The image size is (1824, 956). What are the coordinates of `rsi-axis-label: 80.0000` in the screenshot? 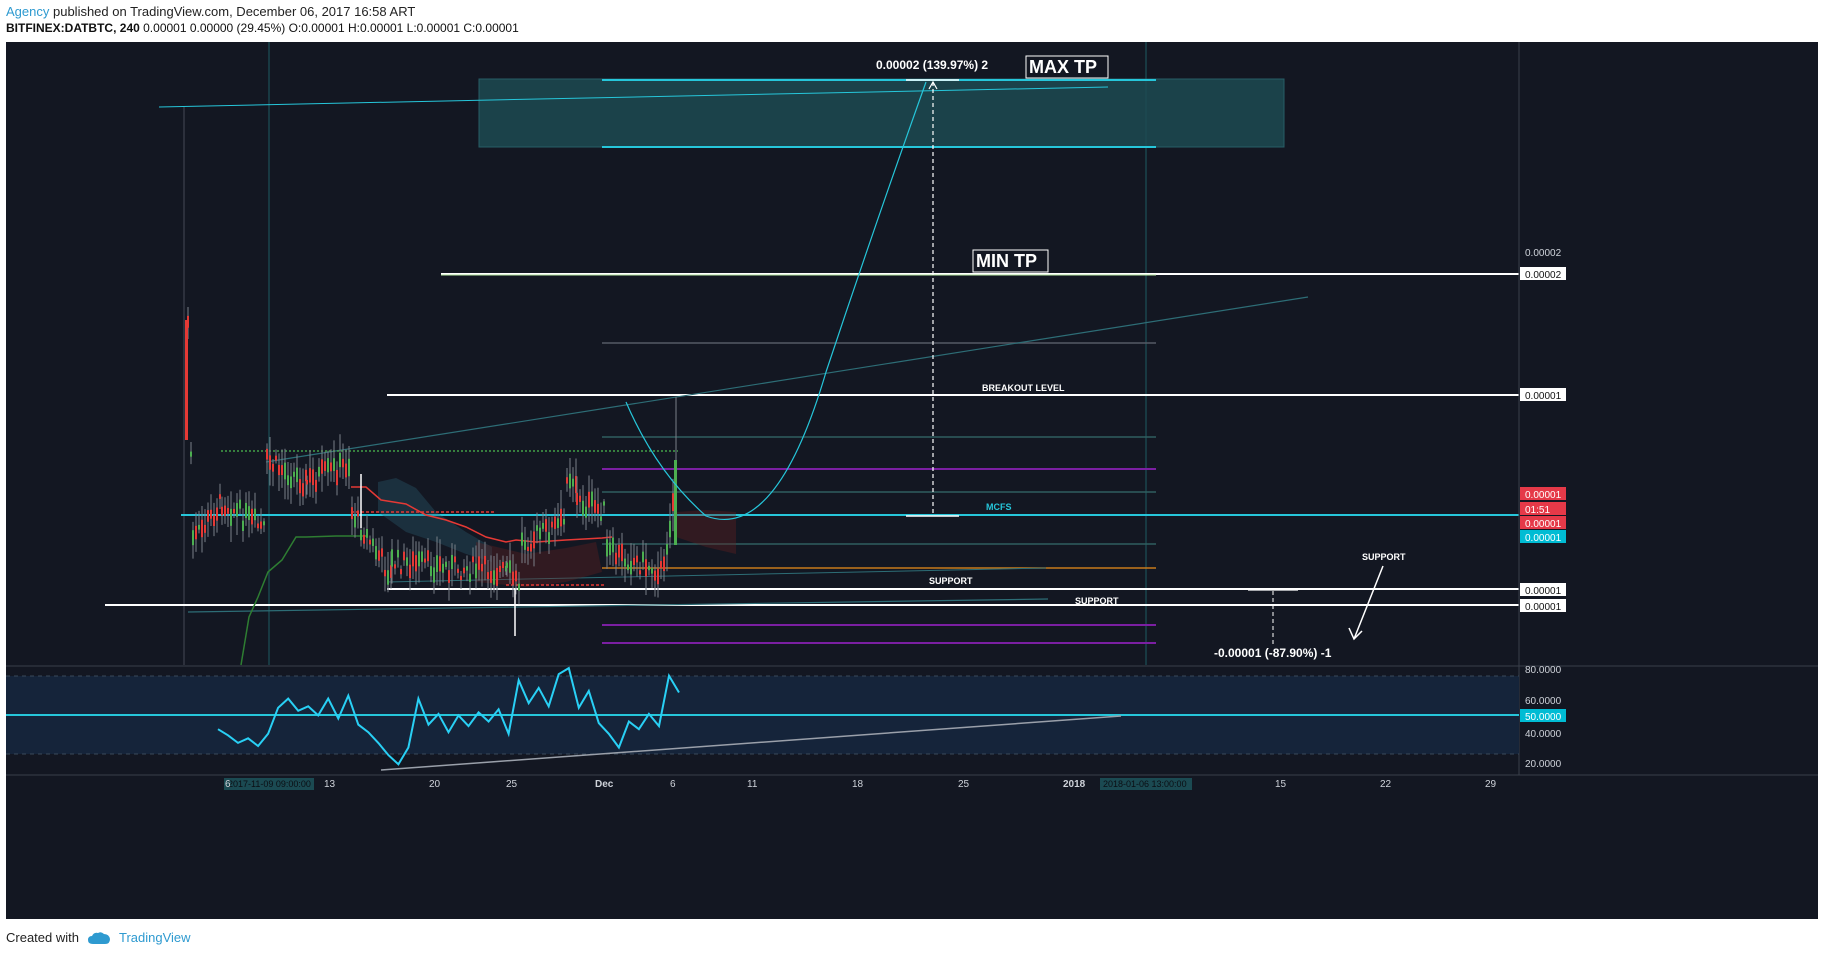 It's located at (1543, 670).